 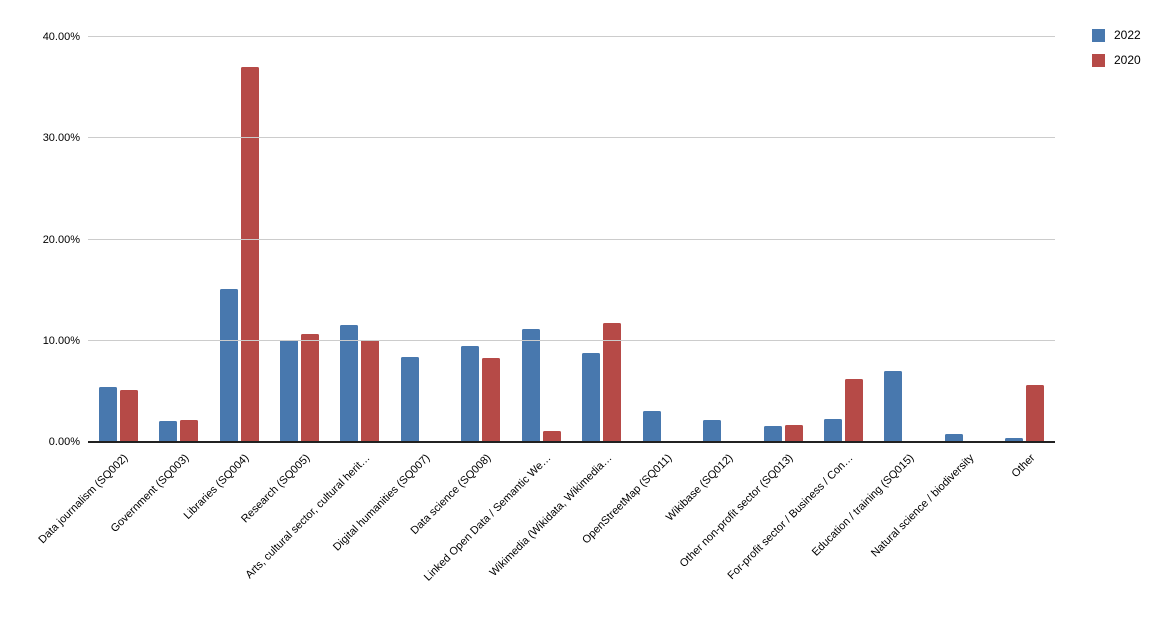 What do you see at coordinates (863, 505) in the screenshot?
I see `x-category-label: Education / training (SQ015)` at bounding box center [863, 505].